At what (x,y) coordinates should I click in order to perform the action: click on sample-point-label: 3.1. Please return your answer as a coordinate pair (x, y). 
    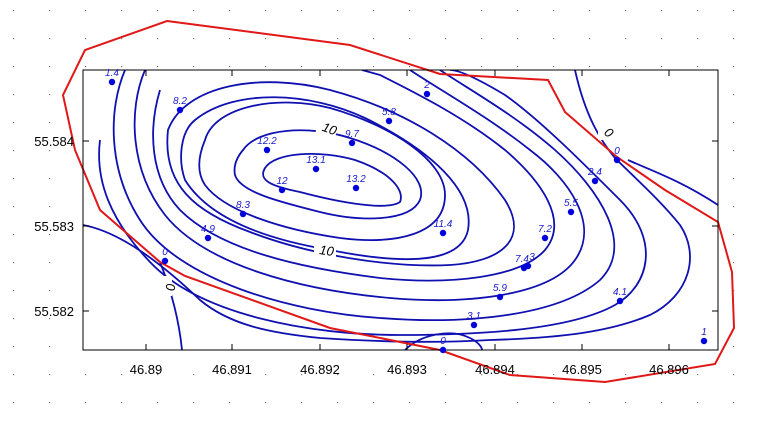
    Looking at the image, I should click on (474, 316).